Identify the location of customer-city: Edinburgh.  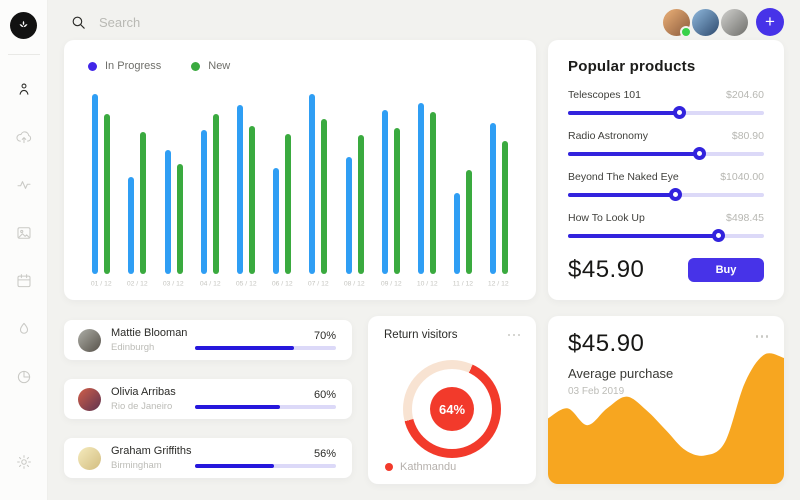
(133, 347).